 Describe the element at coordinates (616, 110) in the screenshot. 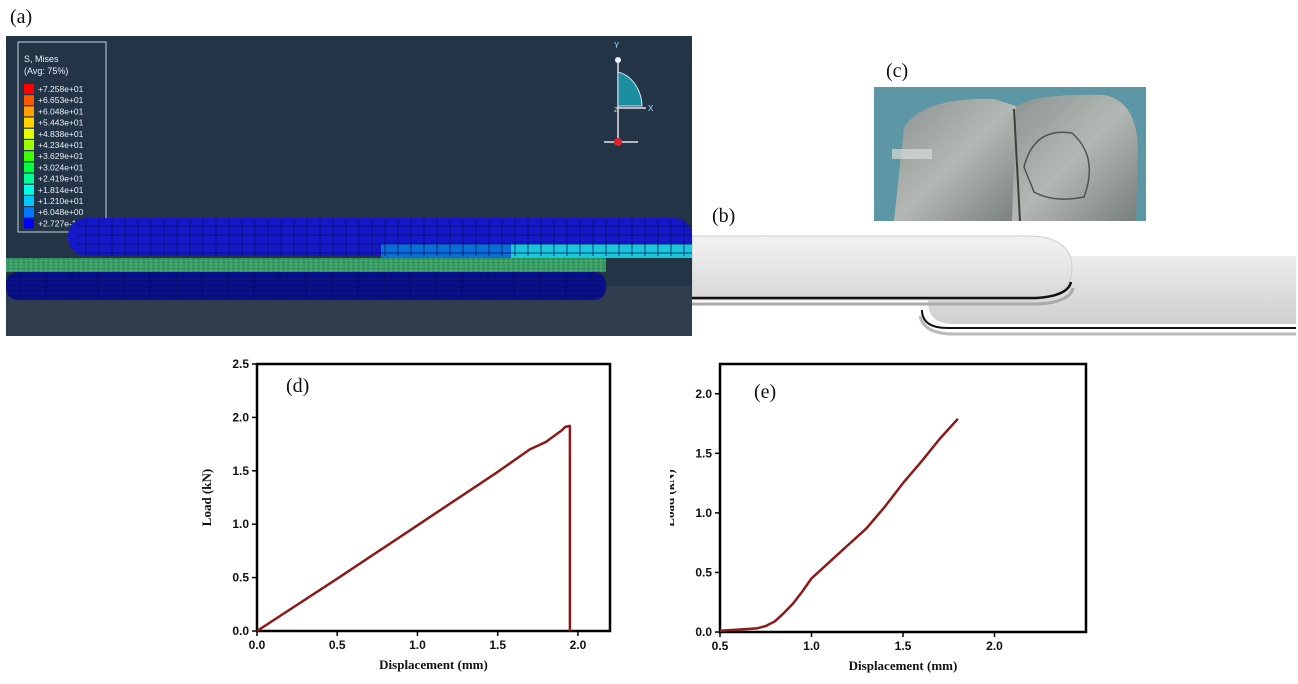

I see `triad-z-label: Z` at that location.